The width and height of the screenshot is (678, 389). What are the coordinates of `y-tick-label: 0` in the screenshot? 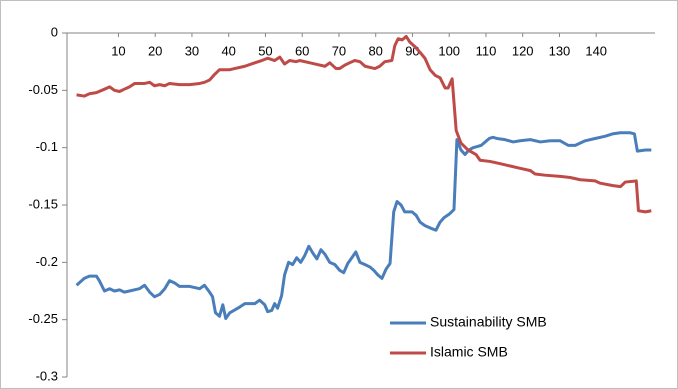 It's located at (54, 31).